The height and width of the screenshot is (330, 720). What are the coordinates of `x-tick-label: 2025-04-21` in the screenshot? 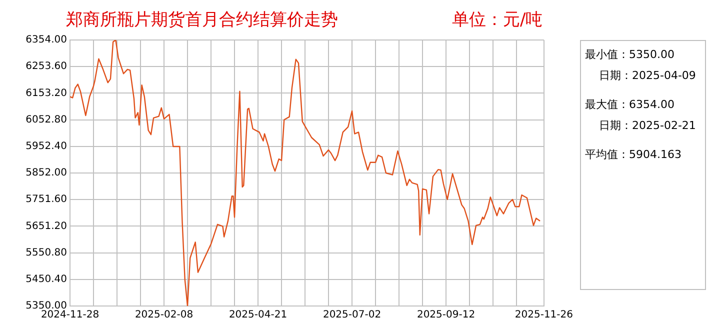 It's located at (258, 315).